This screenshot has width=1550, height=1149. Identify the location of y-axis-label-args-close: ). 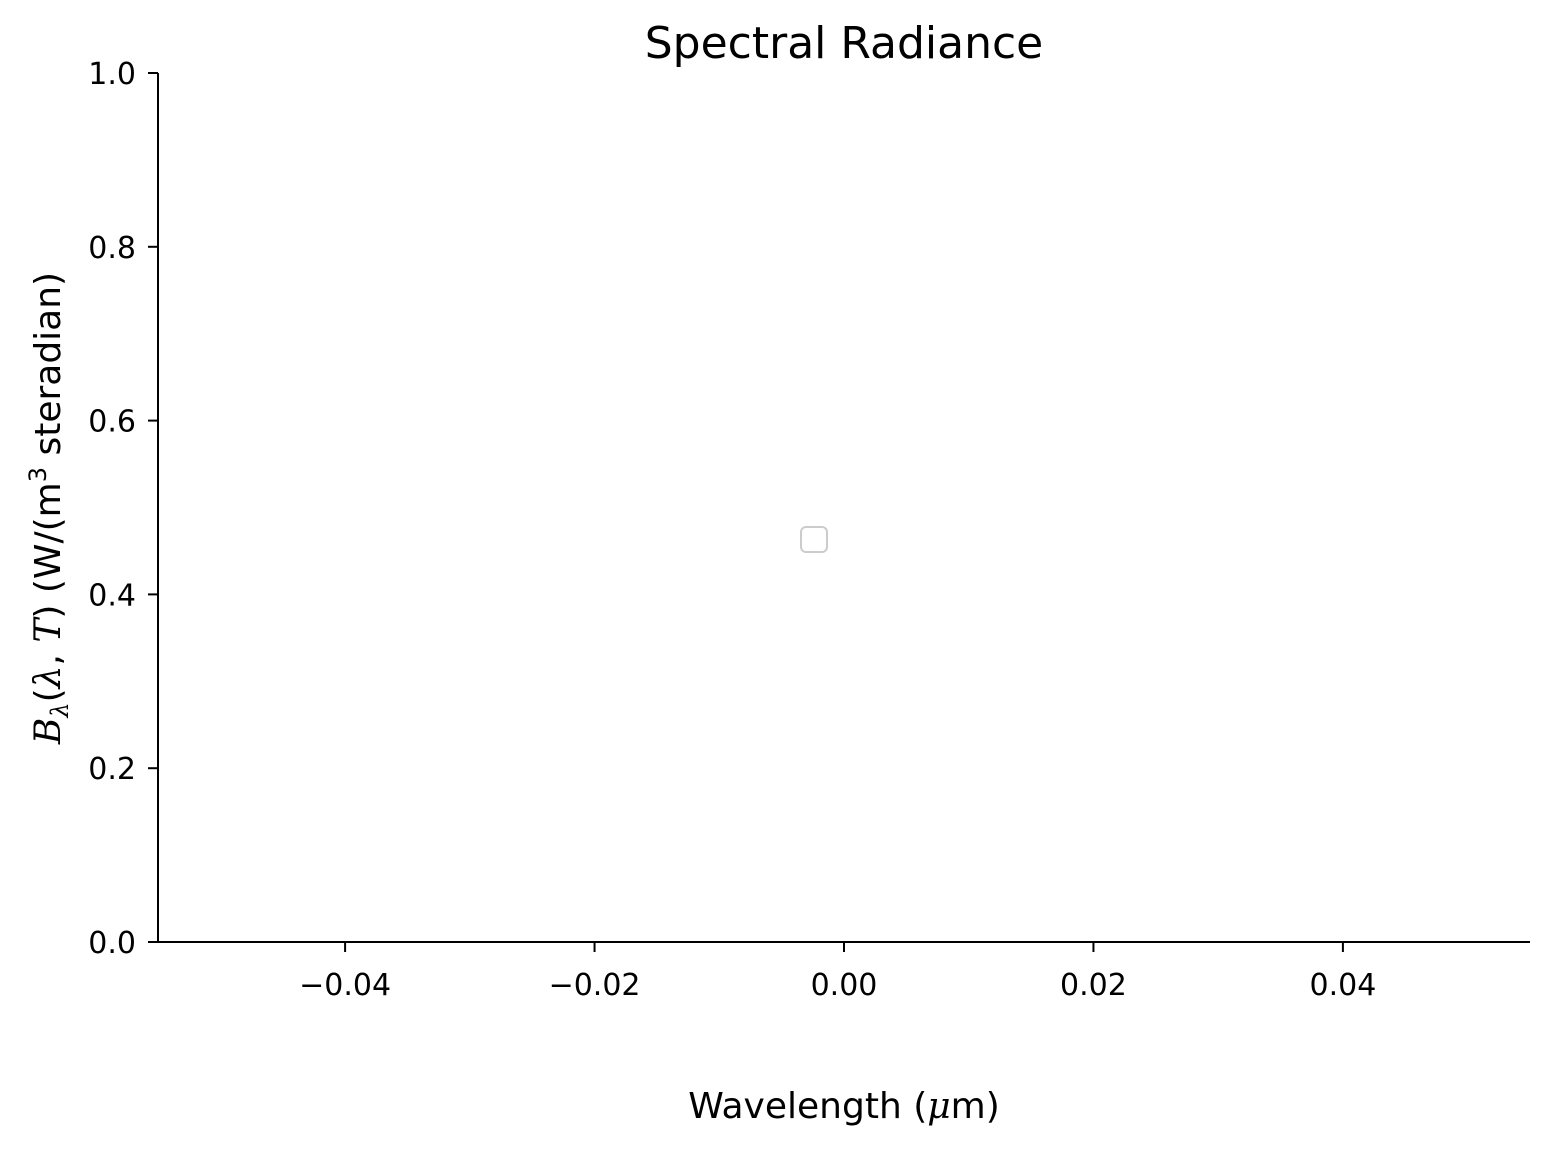
(48, 612).